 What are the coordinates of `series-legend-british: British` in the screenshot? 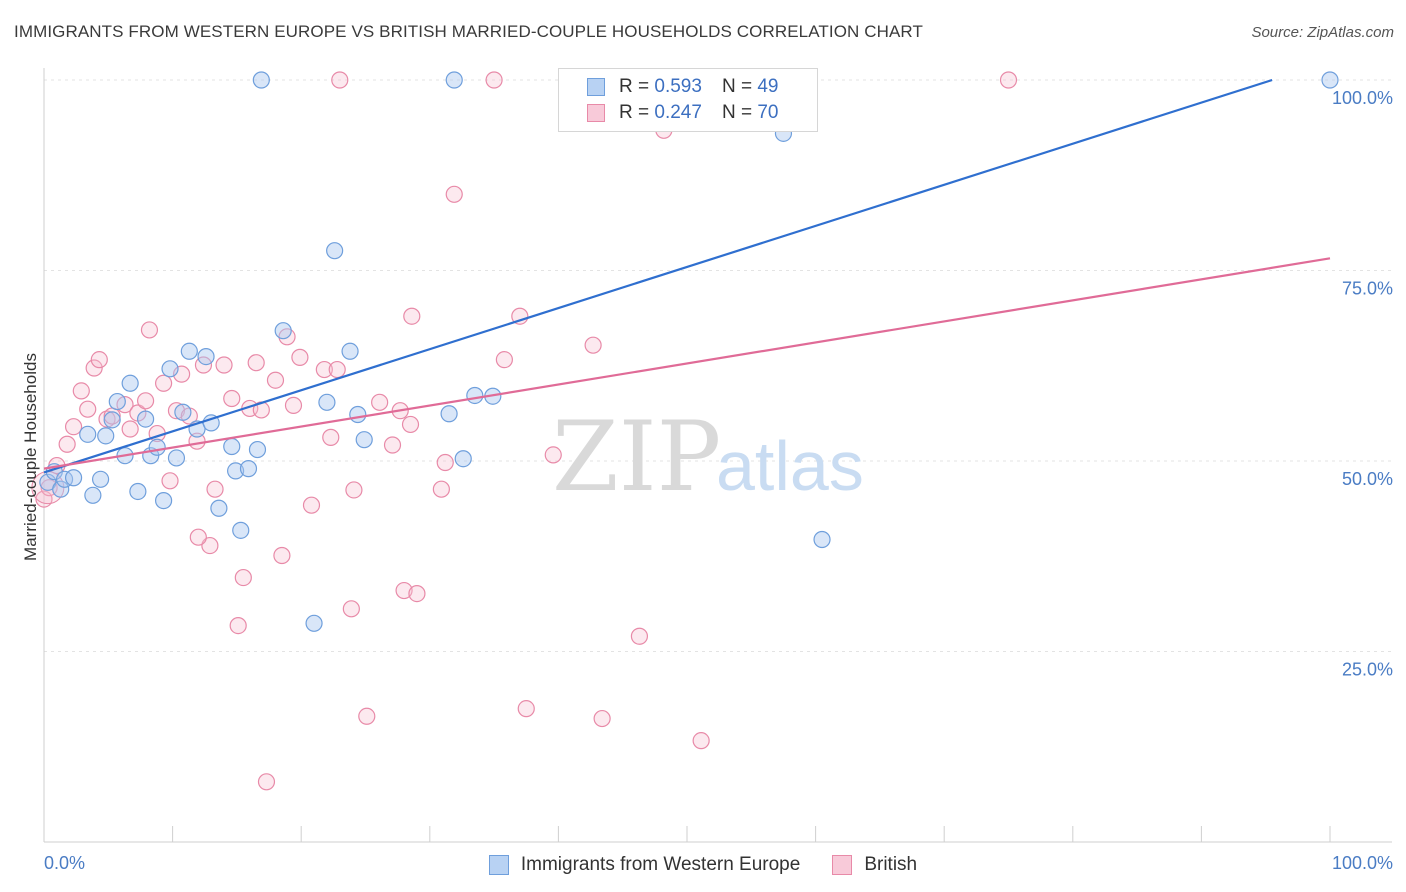 It's located at (874, 865).